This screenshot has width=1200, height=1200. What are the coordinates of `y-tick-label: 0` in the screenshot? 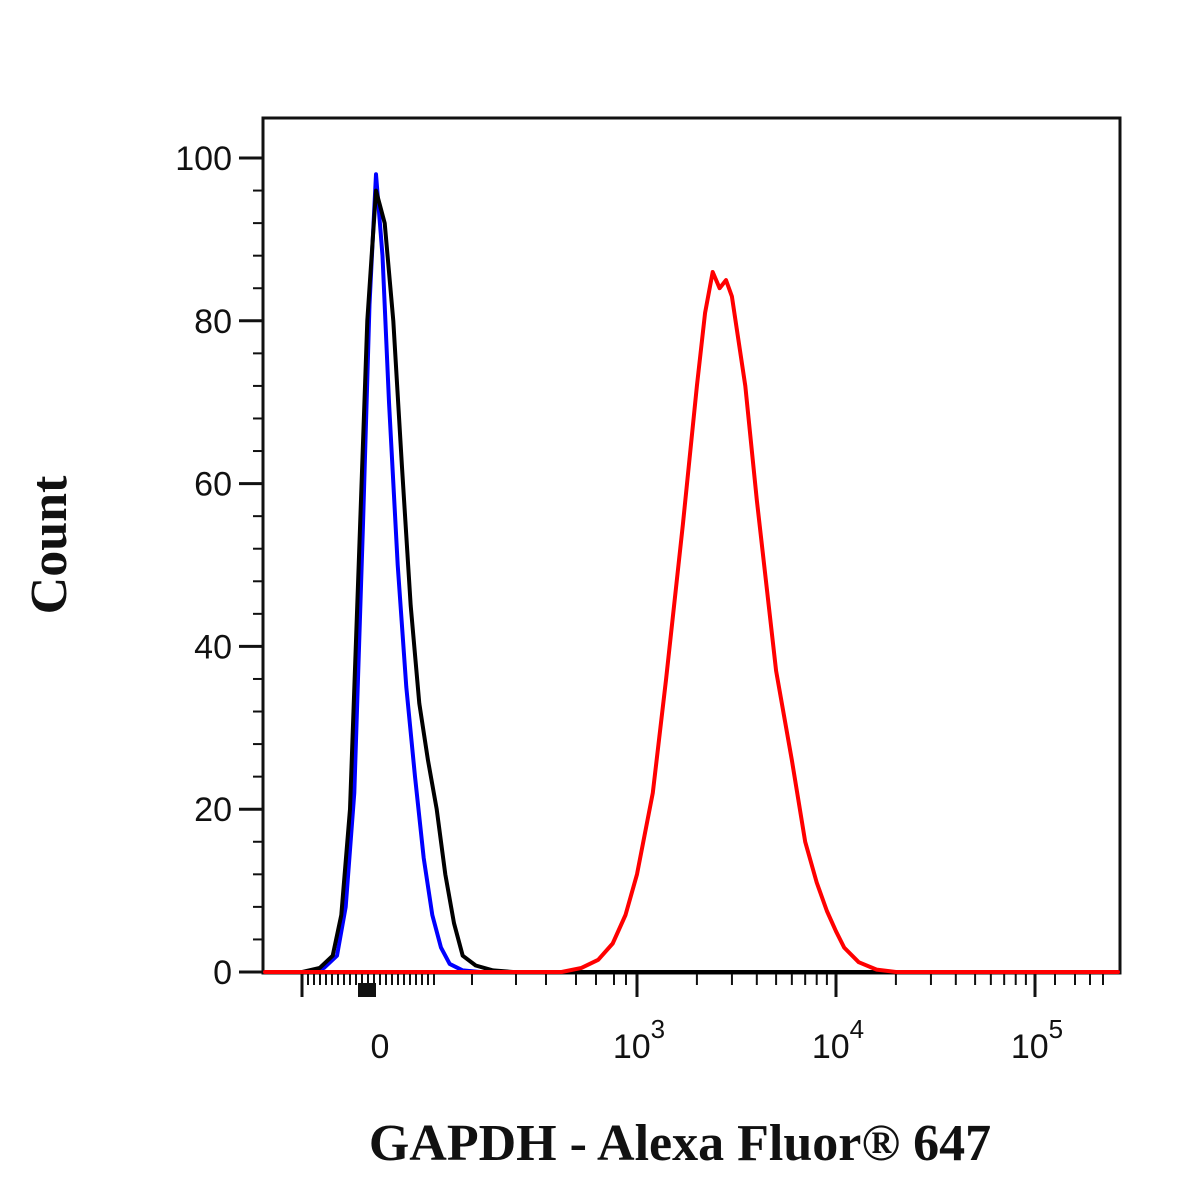 It's located at (222, 973).